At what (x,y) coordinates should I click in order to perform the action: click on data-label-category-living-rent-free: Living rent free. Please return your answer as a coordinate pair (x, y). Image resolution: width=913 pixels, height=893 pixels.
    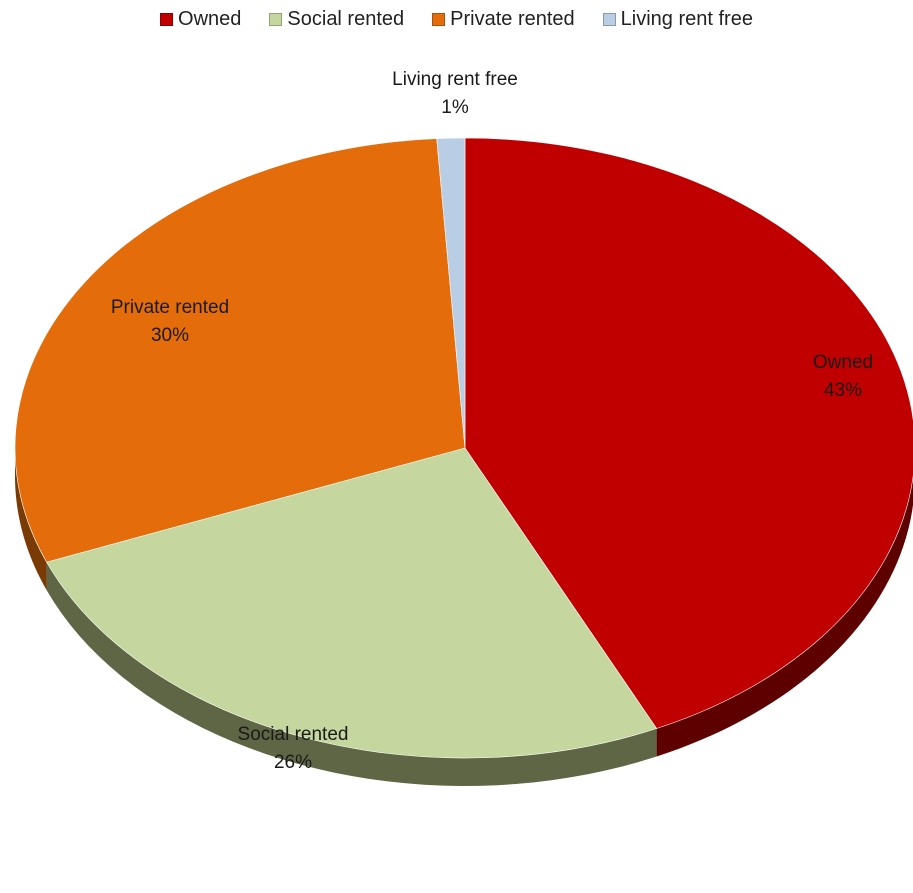
    Looking at the image, I should click on (455, 79).